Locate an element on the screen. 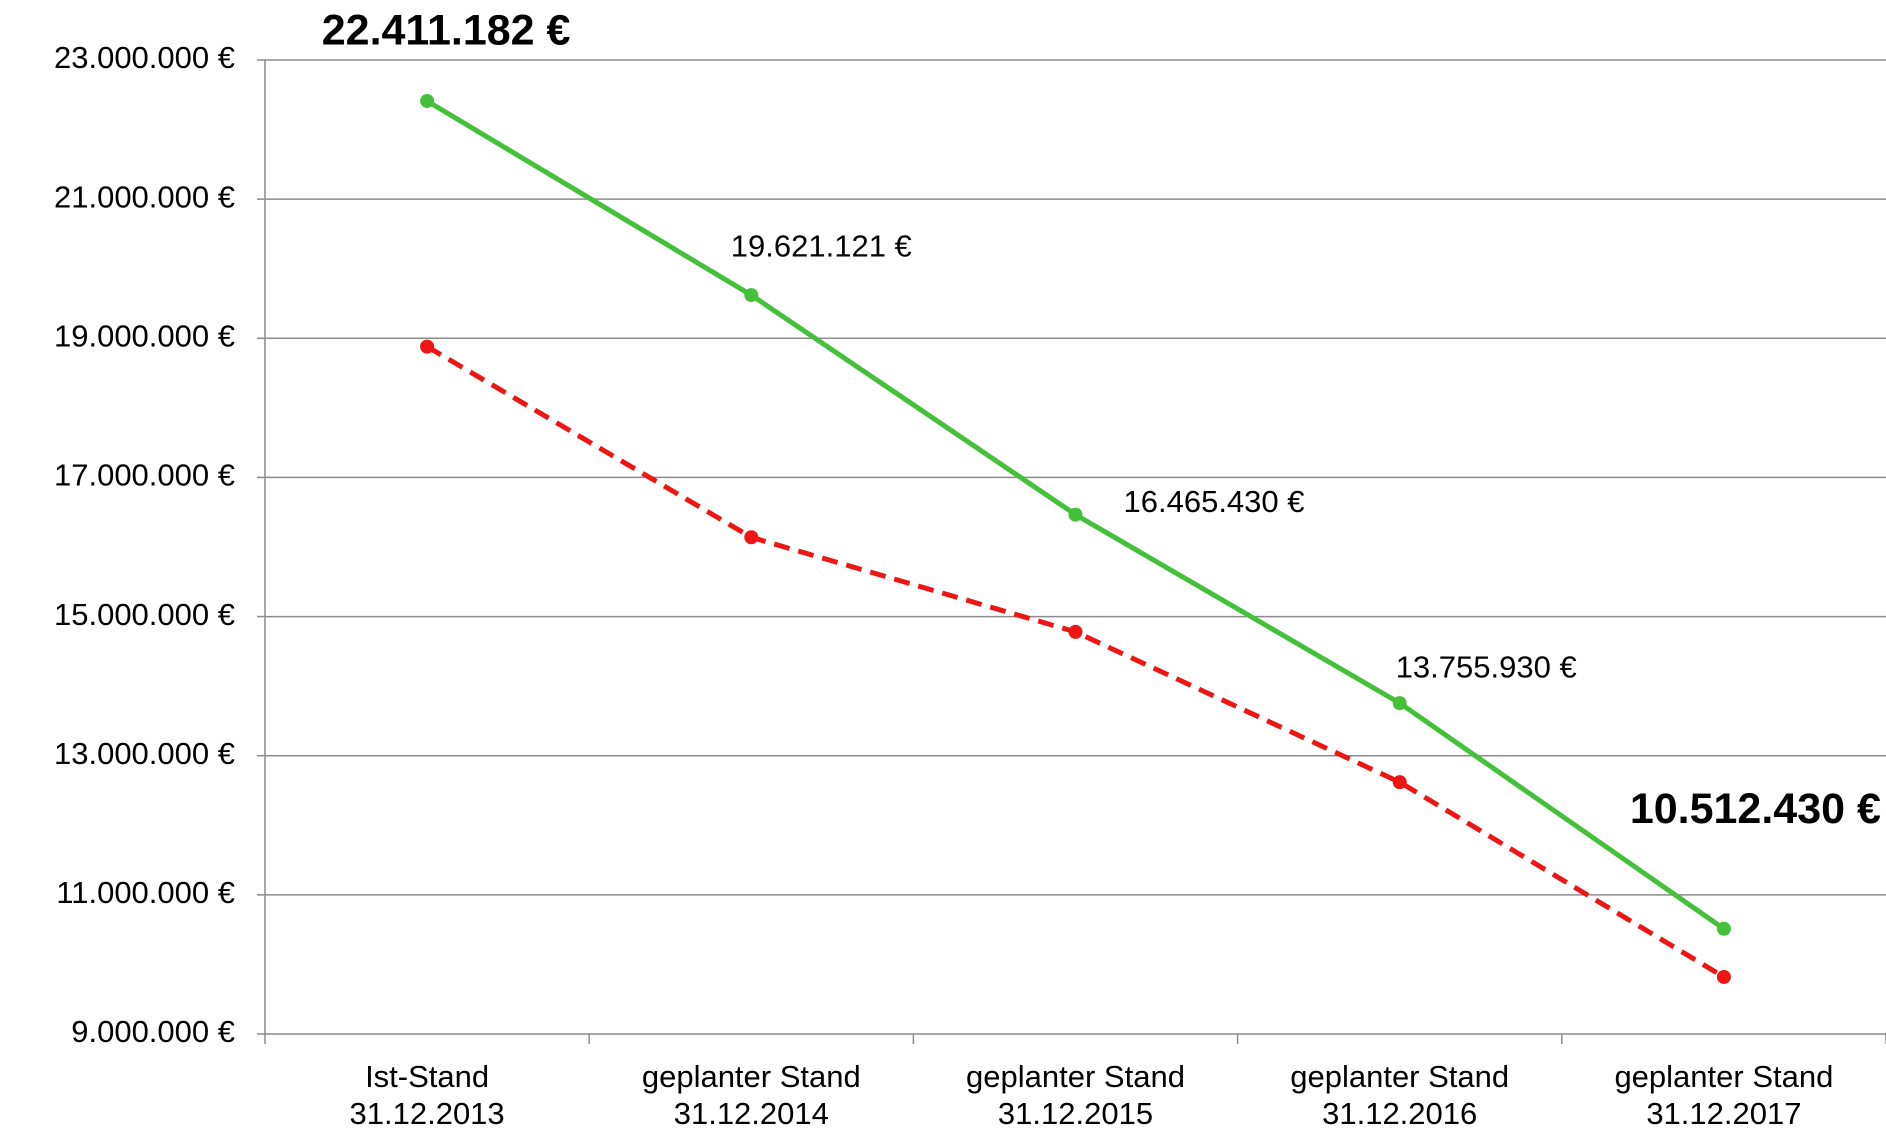 The width and height of the screenshot is (1886, 1146). y-tick-label: 15.000.000 € is located at coordinates (144, 614).